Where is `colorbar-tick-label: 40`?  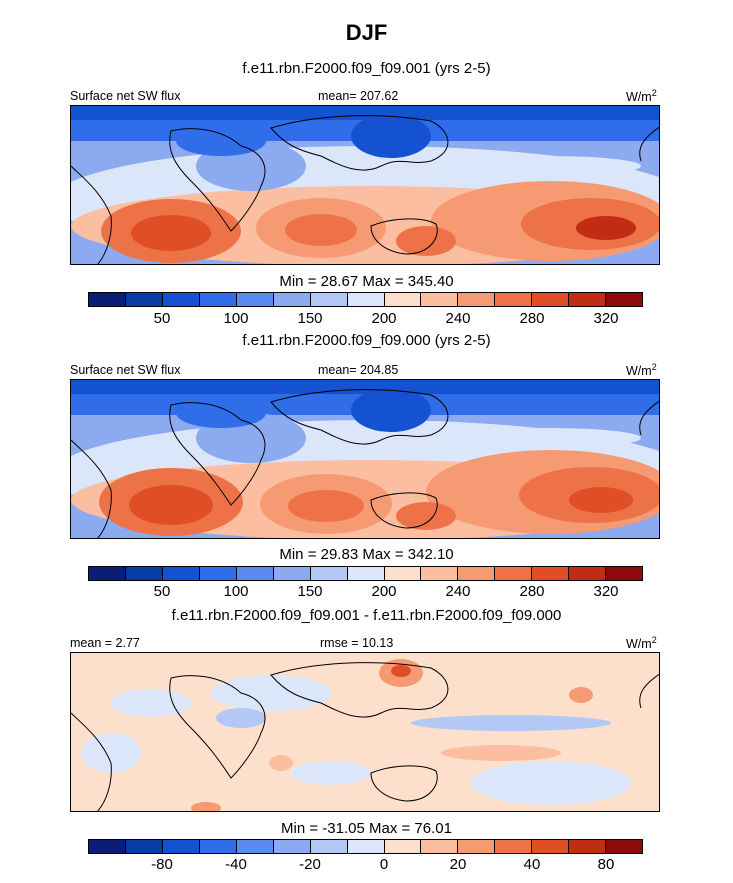 colorbar-tick-label: 40 is located at coordinates (532, 864).